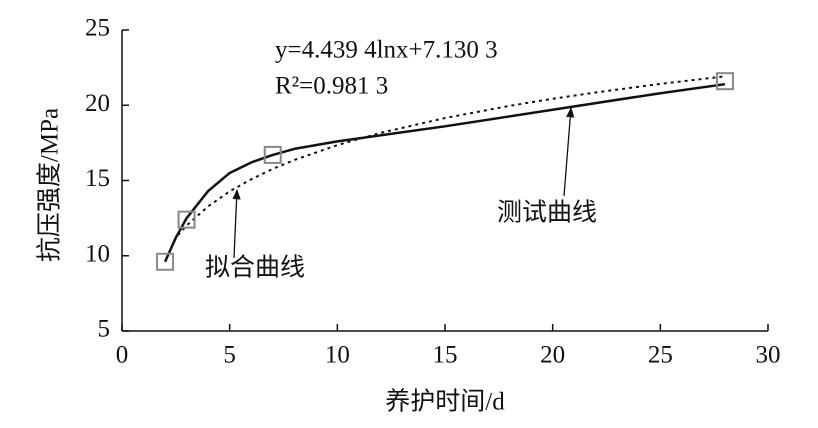 The height and width of the screenshot is (428, 818). What do you see at coordinates (547, 213) in the screenshot?
I see `series-label: 测试曲线` at bounding box center [547, 213].